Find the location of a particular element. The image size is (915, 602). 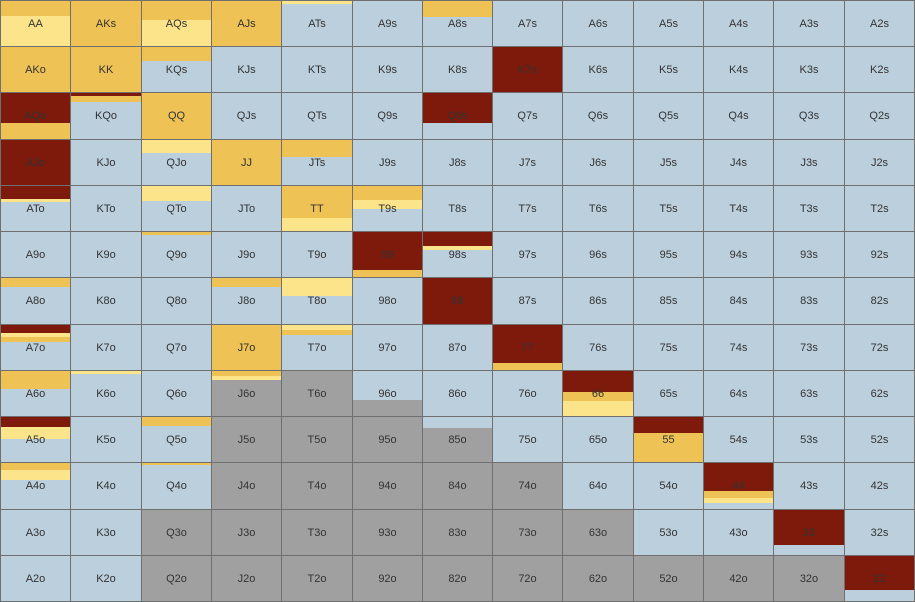

hand-cell-T2s: T2s is located at coordinates (880, 209).